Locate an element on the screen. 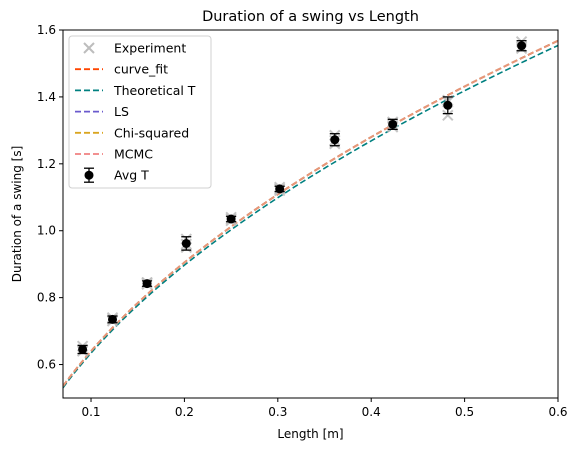 The image size is (576, 453). legend-item: MCMC is located at coordinates (114, 154).